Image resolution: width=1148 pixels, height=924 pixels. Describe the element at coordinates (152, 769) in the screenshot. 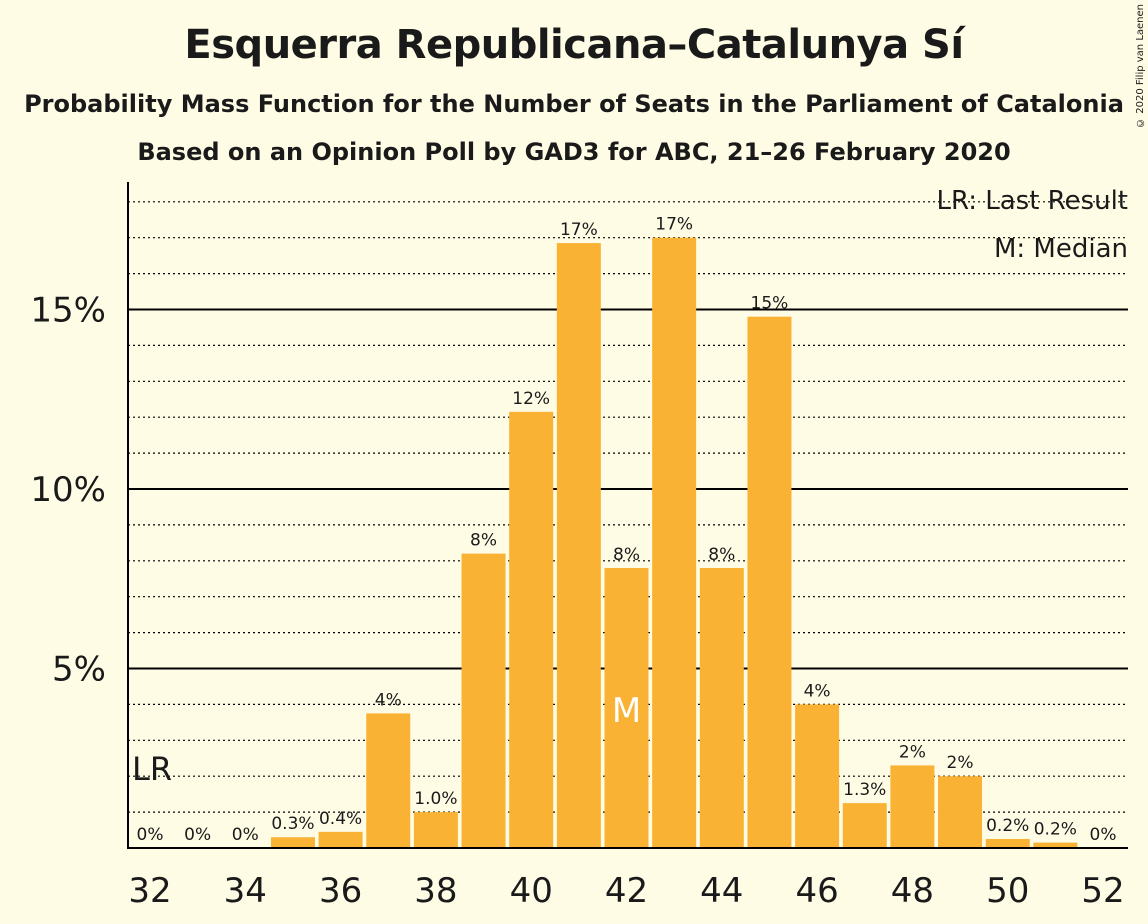

I see `last-result-marker: LR` at that location.